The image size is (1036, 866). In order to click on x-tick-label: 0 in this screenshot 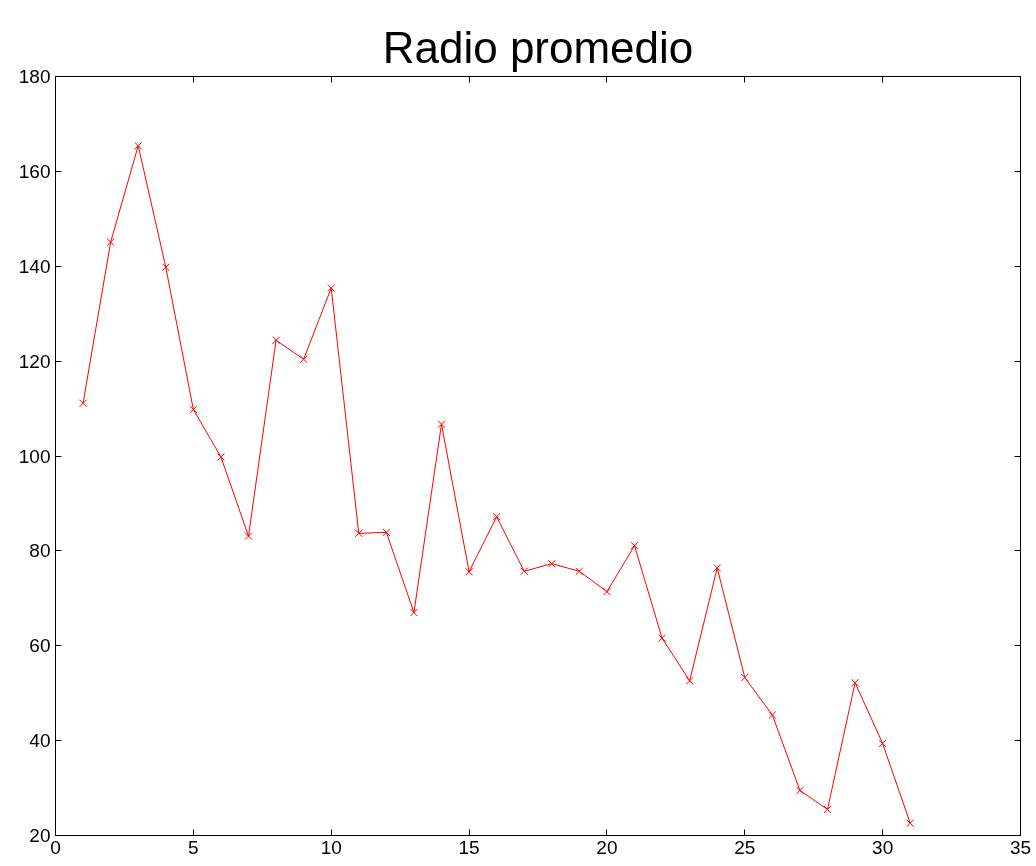, I will do `click(55, 847)`.